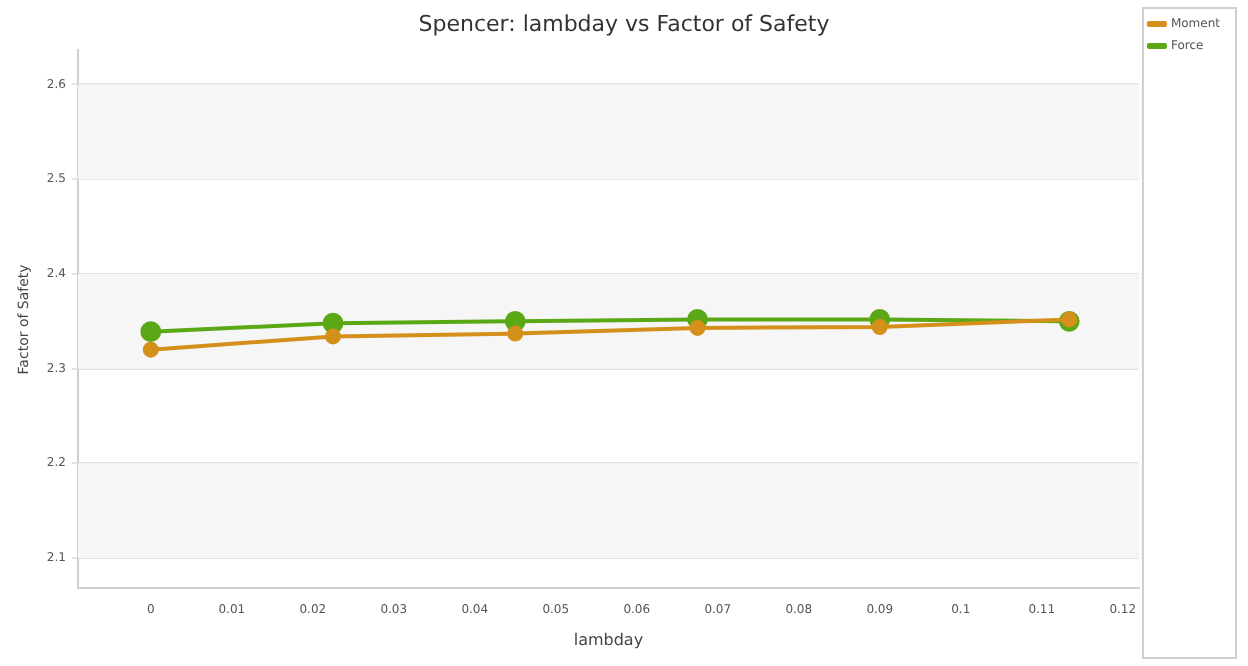 Image resolution: width=1248 pixels, height=666 pixels. What do you see at coordinates (608, 639) in the screenshot?
I see `x-axis-title: lambday` at bounding box center [608, 639].